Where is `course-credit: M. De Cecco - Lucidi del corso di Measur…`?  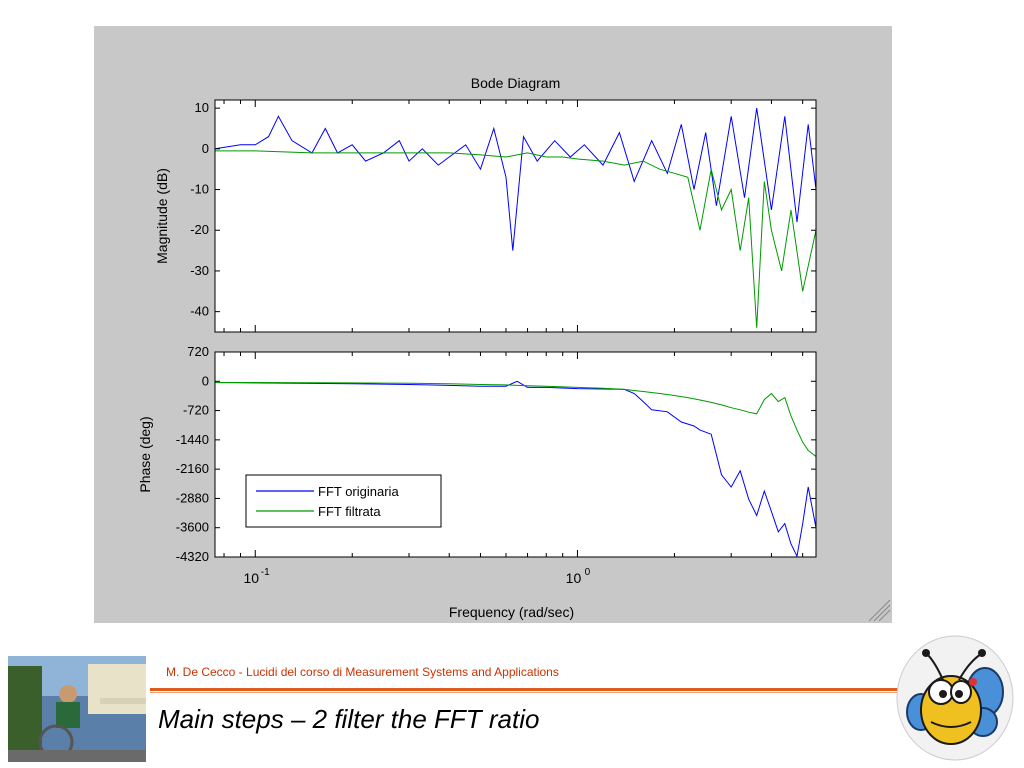 course-credit: M. De Cecco - Lucidi del corso di Measur… is located at coordinates (362, 672).